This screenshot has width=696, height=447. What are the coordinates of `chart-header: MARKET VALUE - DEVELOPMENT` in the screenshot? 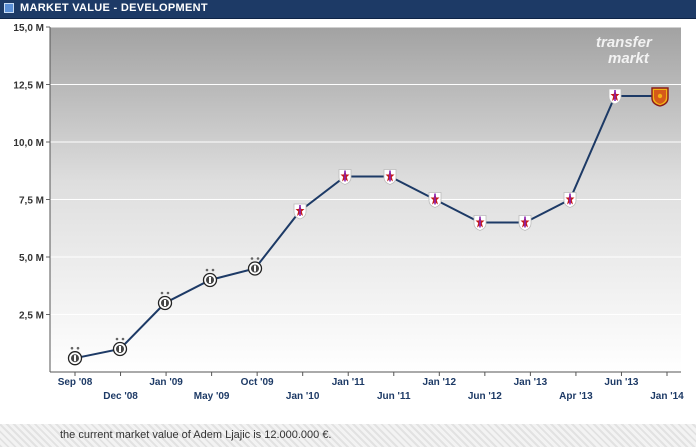 It's located at (348, 9).